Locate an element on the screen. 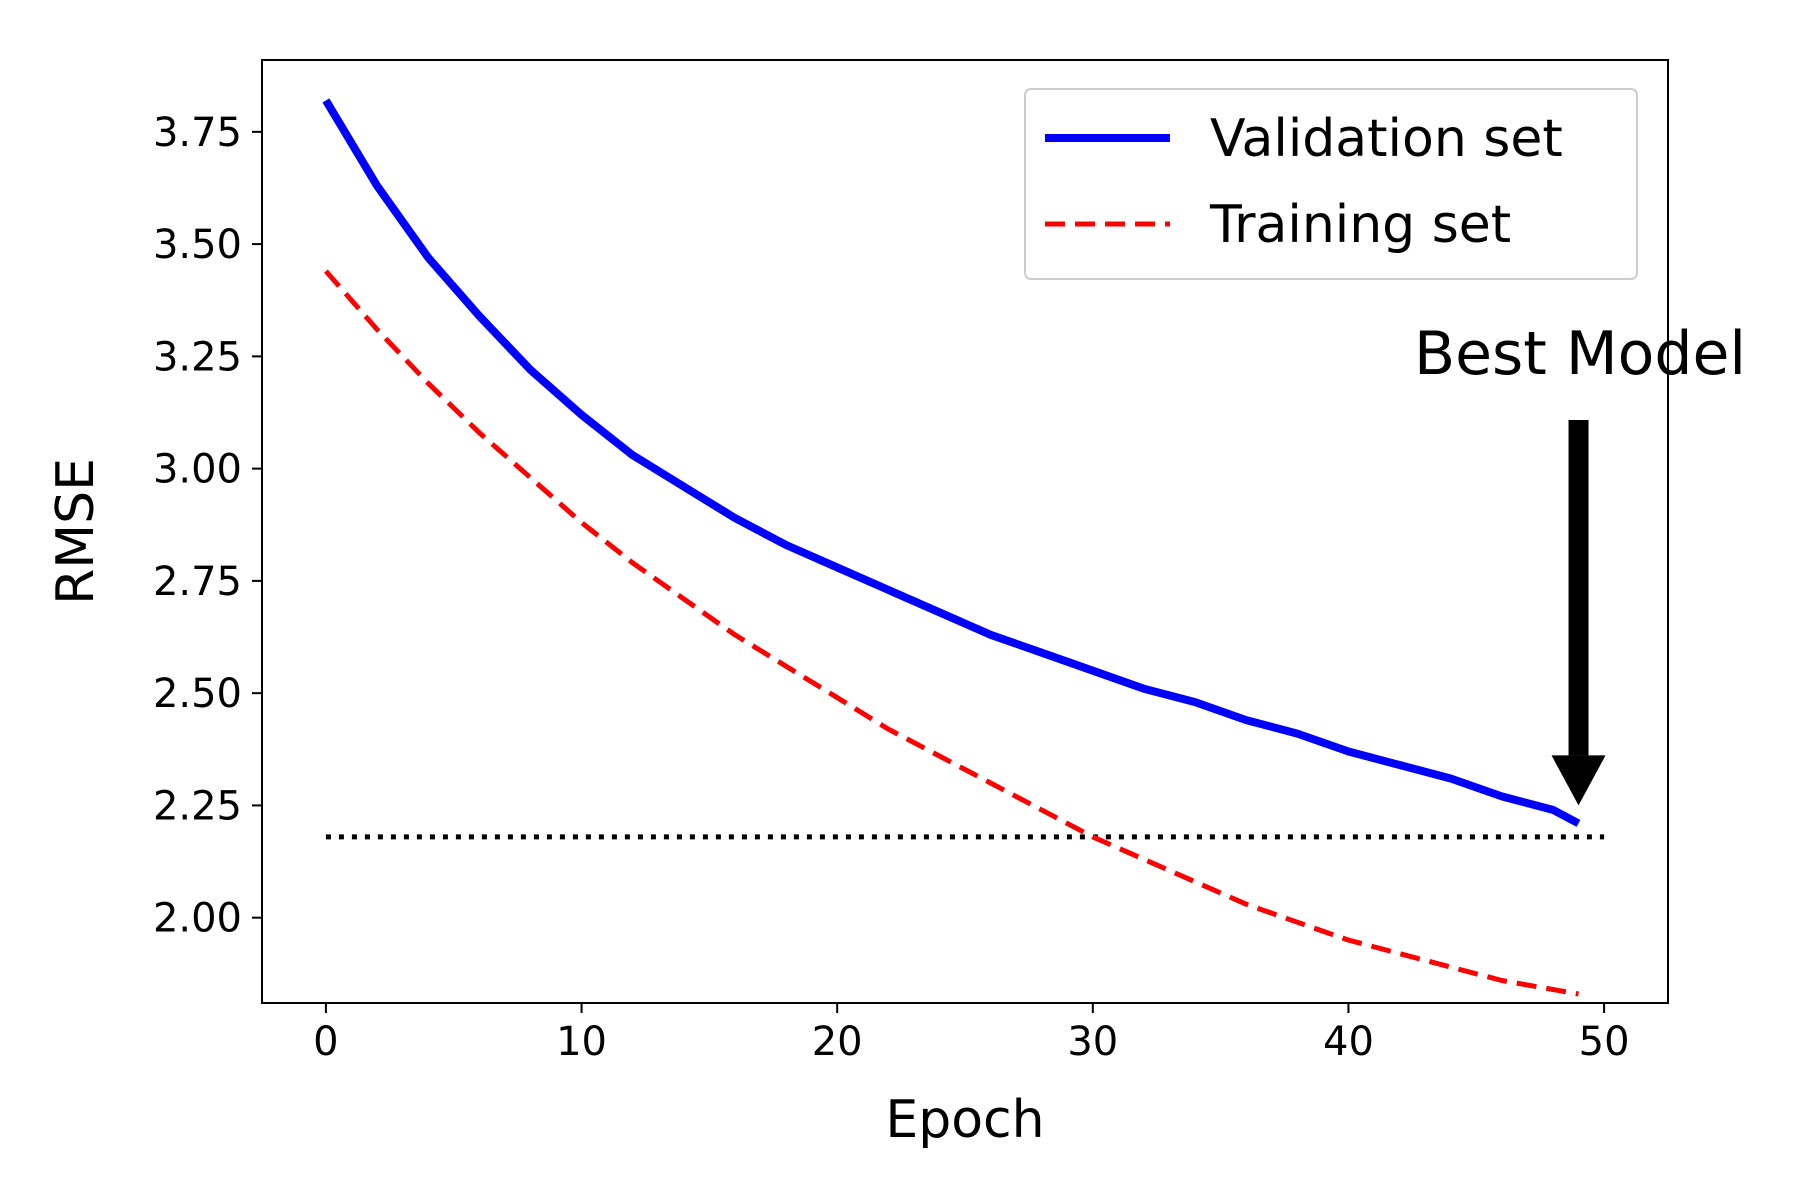 The height and width of the screenshot is (1200, 1800). y-tick-label: 3.00 is located at coordinates (197, 470).